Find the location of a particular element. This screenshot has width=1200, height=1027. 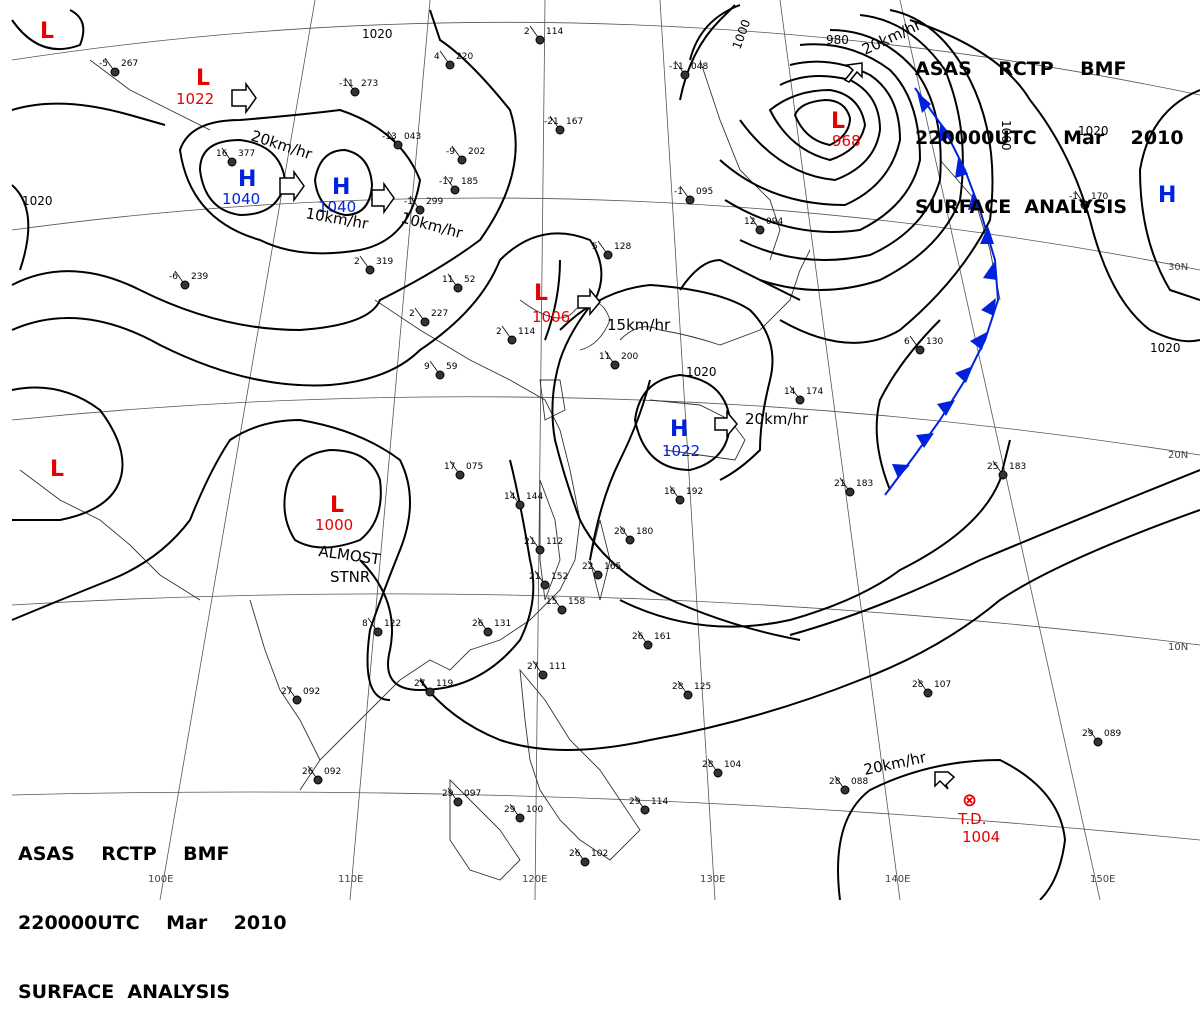

high-siberia-1-glyph: H is located at coordinates (247, 179).